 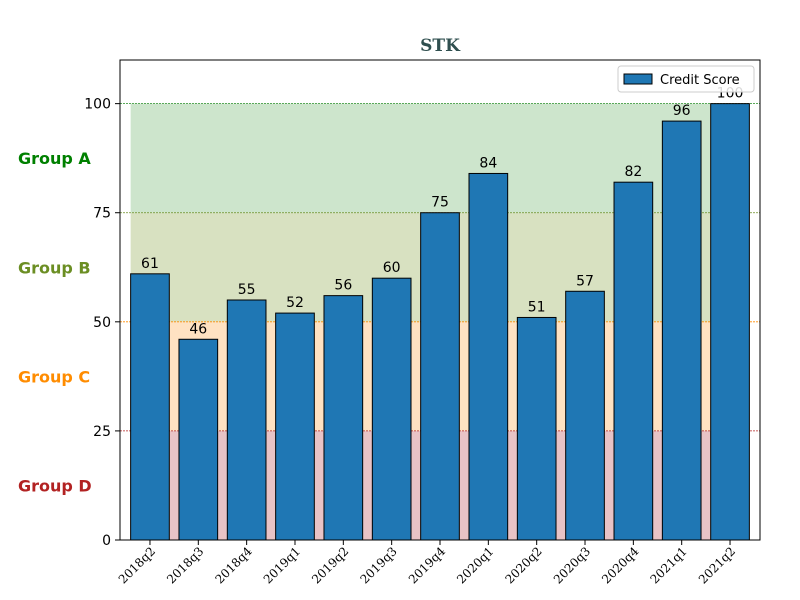 I want to click on legend-box, so click(x=686, y=79).